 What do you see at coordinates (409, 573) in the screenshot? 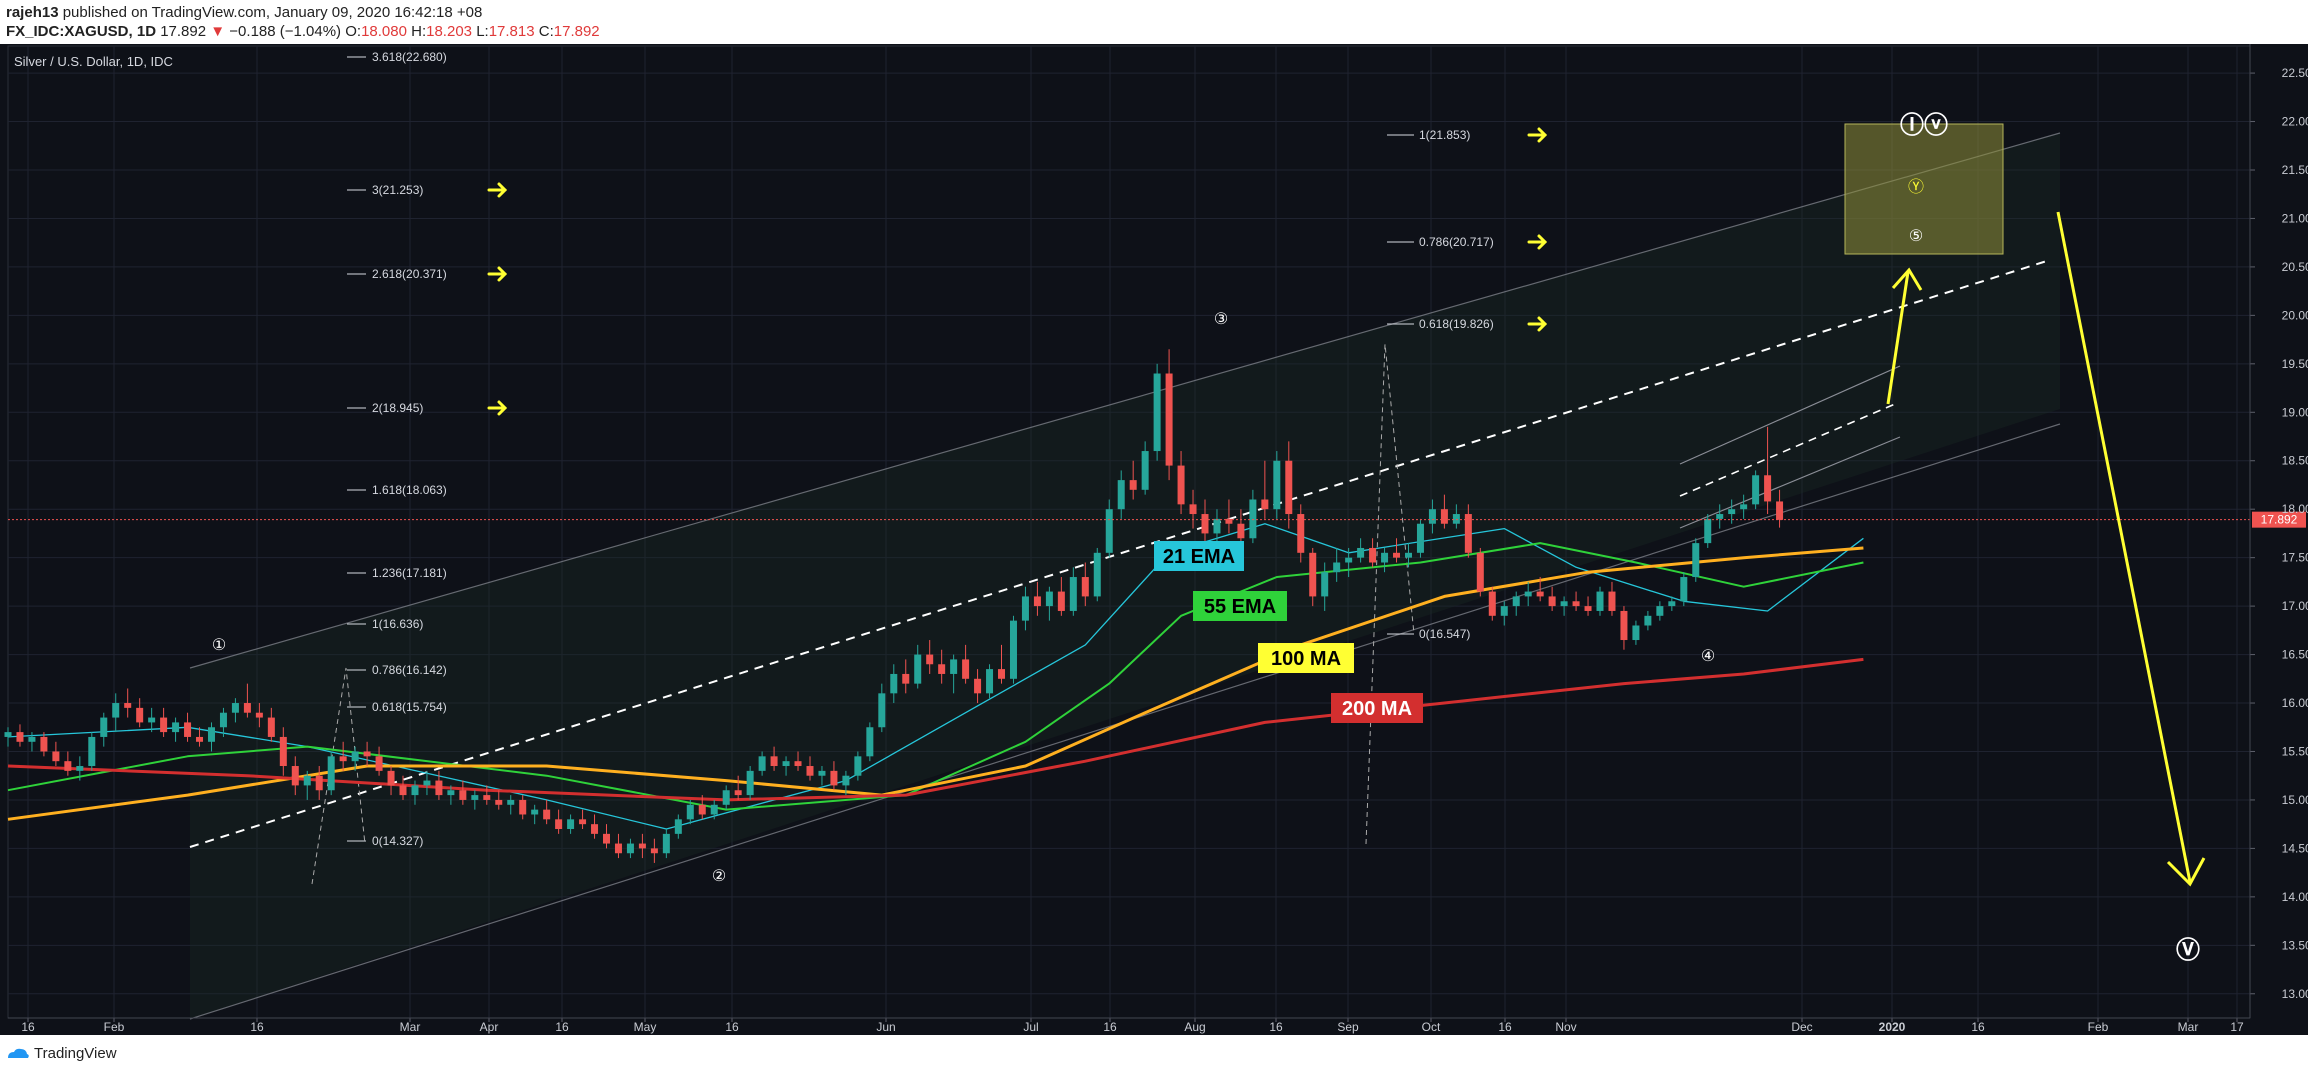
I see `fib-level-label: 1.236(17.181)` at bounding box center [409, 573].